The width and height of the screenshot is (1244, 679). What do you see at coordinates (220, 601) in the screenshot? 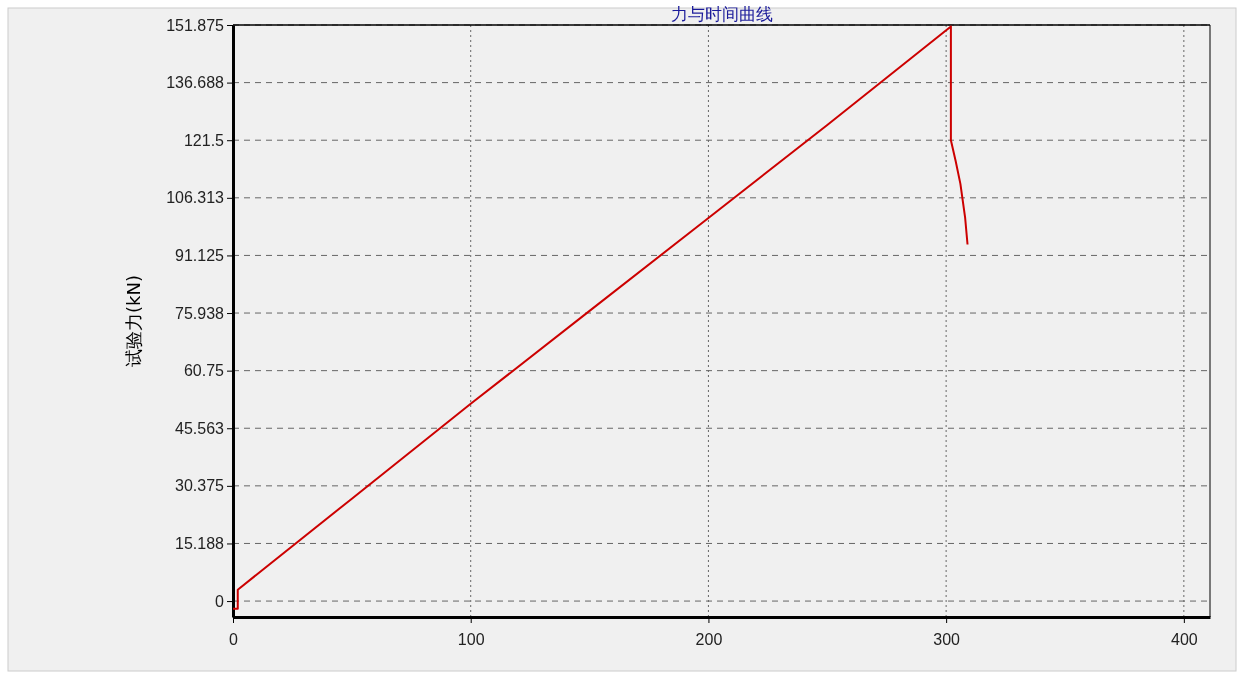
I see `y-tick-label: 0` at bounding box center [220, 601].